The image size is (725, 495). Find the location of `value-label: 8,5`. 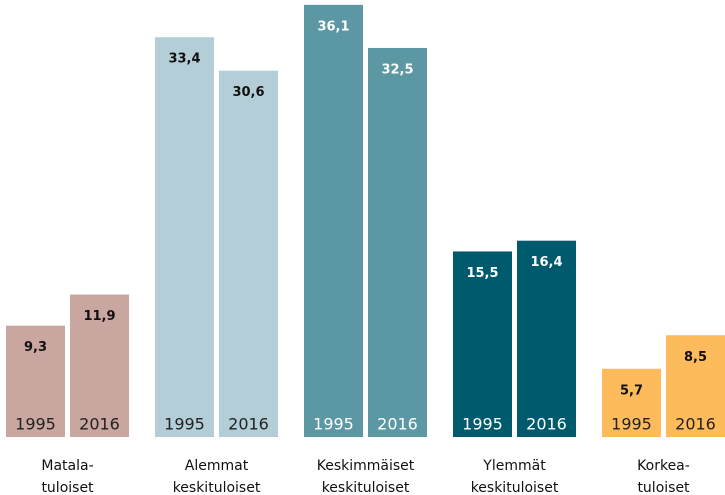

value-label: 8,5 is located at coordinates (695, 357).